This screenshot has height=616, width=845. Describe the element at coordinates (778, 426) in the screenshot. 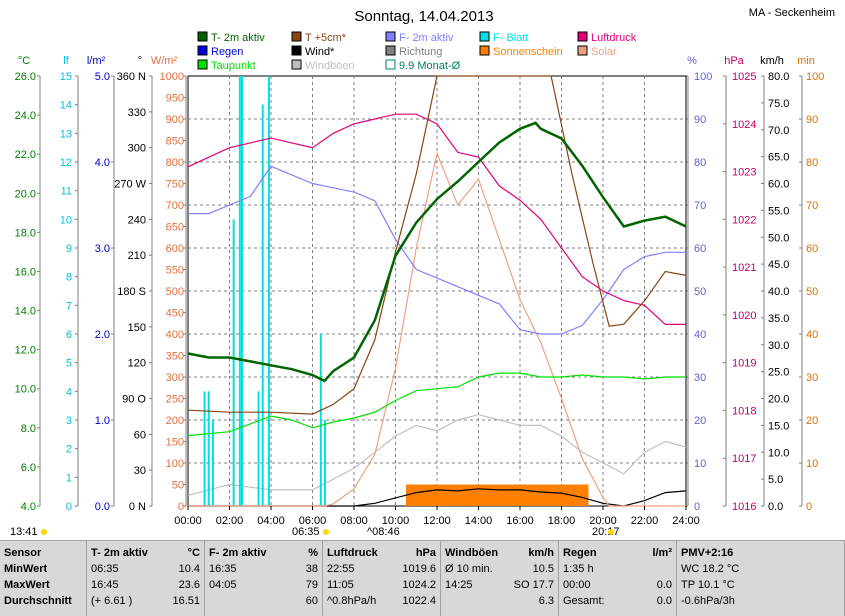

I see `axis-tick-label: 15.0` at that location.